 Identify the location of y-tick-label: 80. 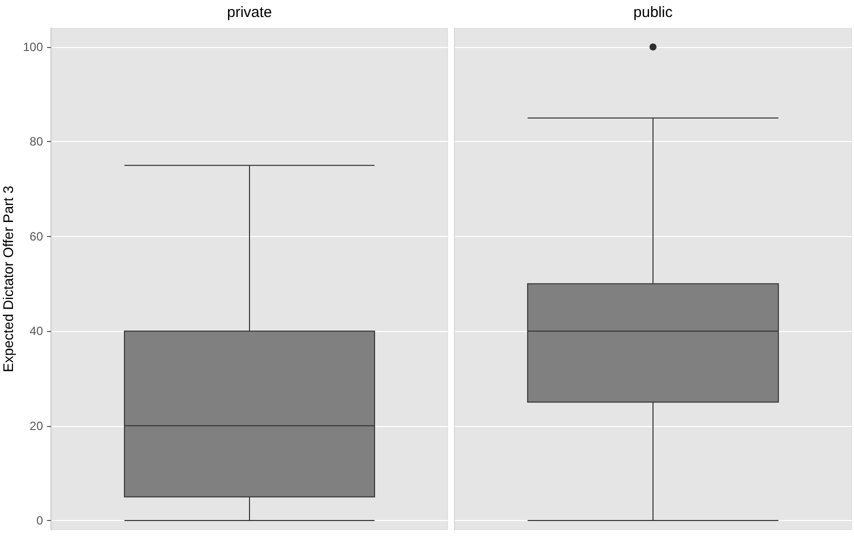
(37, 141).